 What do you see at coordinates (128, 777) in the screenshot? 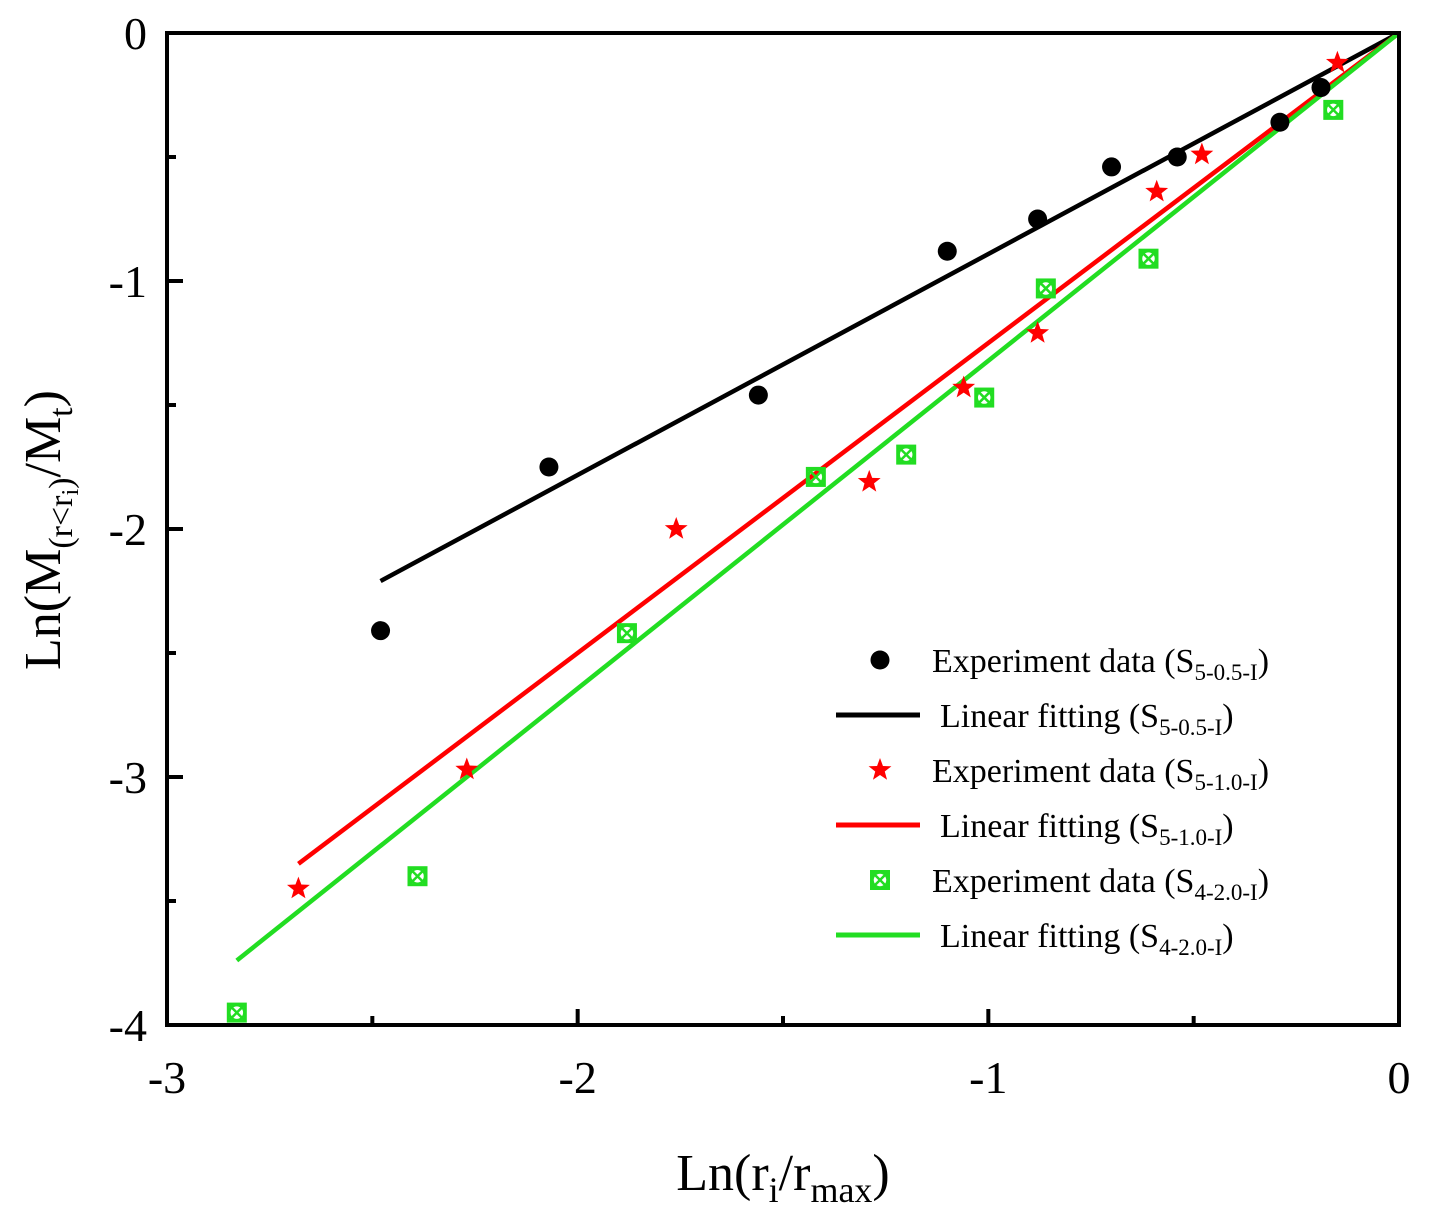
I see `y-tick-label: -3` at bounding box center [128, 777].